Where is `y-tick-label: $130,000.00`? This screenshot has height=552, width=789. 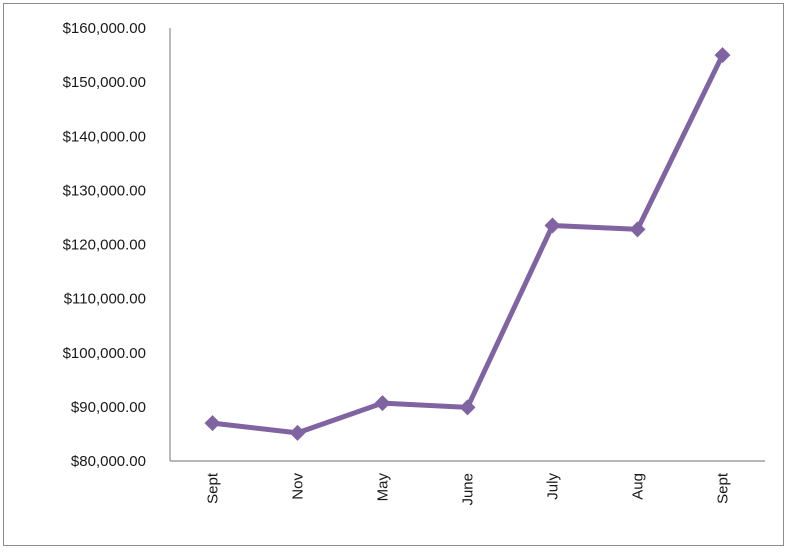 y-tick-label: $130,000.00 is located at coordinates (104, 190).